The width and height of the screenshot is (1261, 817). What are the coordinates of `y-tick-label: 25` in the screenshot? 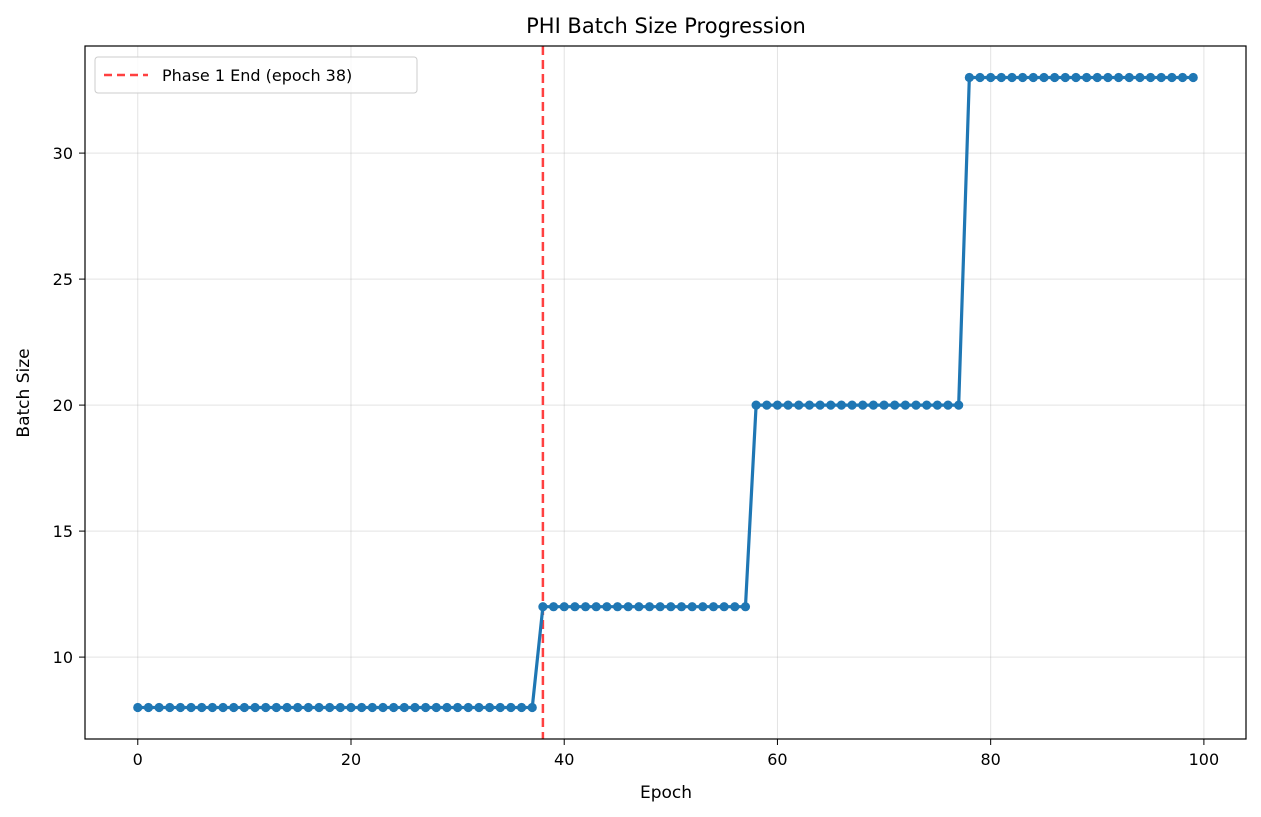 It's located at (63, 279).